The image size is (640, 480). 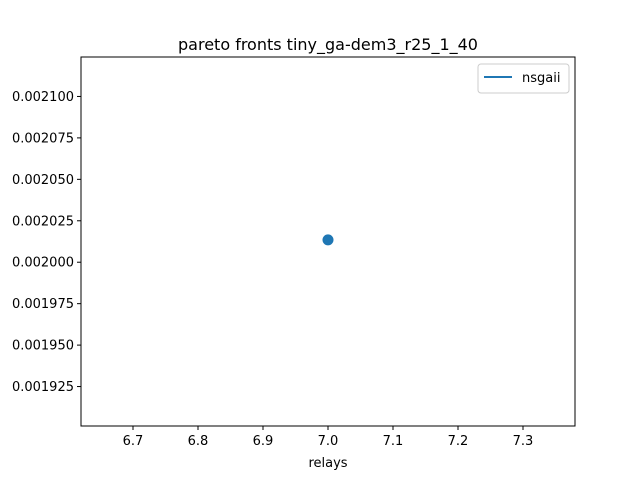 I want to click on y-tick-label: 0.001950, so click(x=43, y=346).